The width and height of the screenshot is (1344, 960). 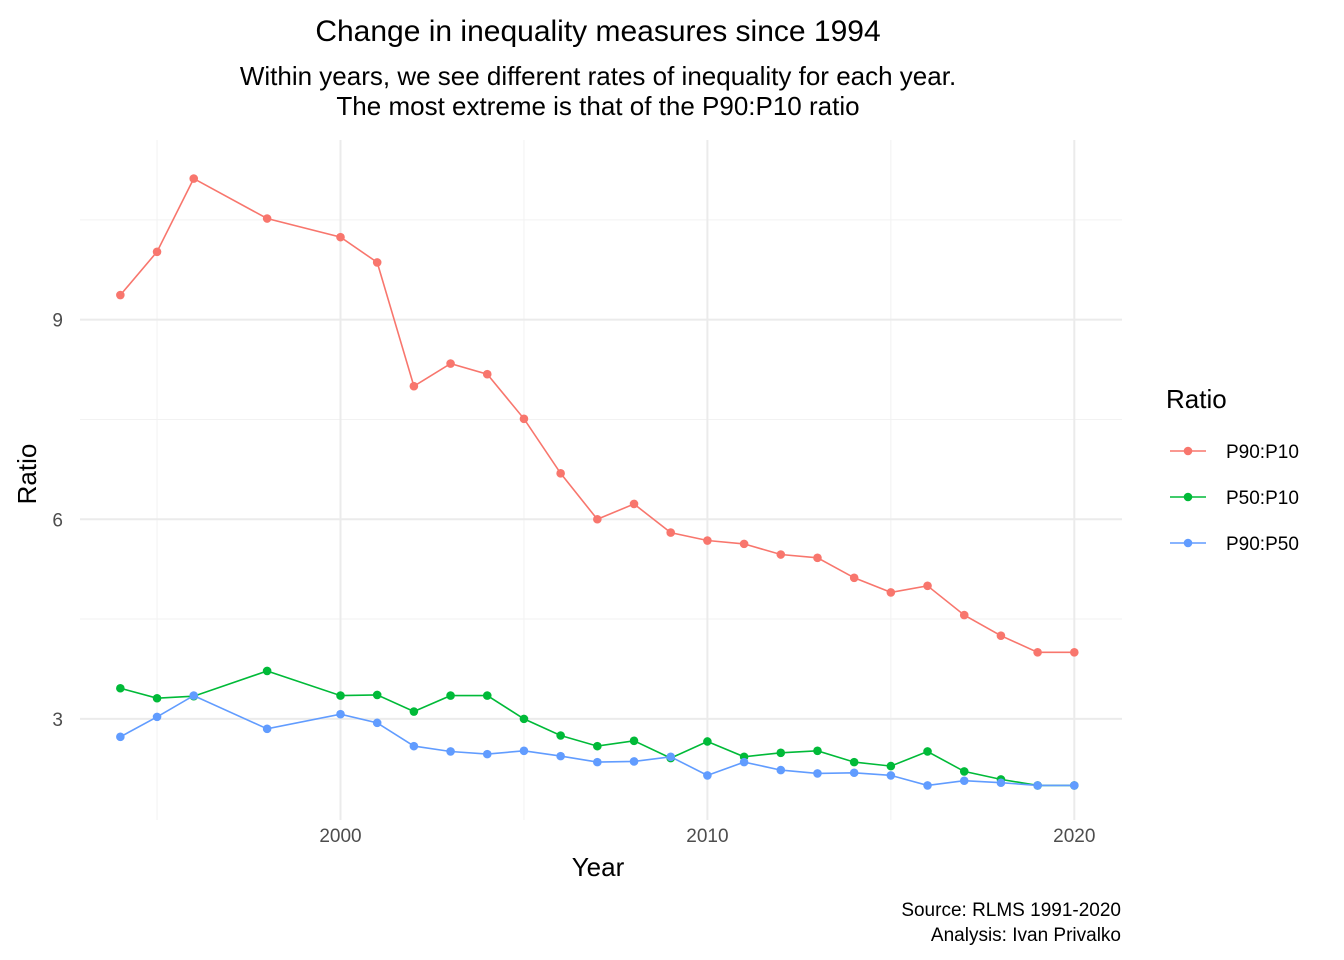 I want to click on x-axis-title: Year, so click(x=598, y=867).